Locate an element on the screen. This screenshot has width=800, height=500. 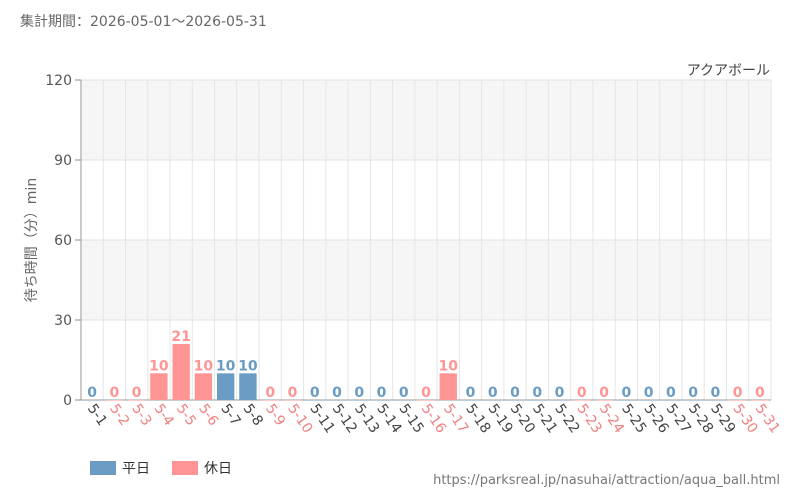
x-tick-label: 5-6 is located at coordinates (208, 415).